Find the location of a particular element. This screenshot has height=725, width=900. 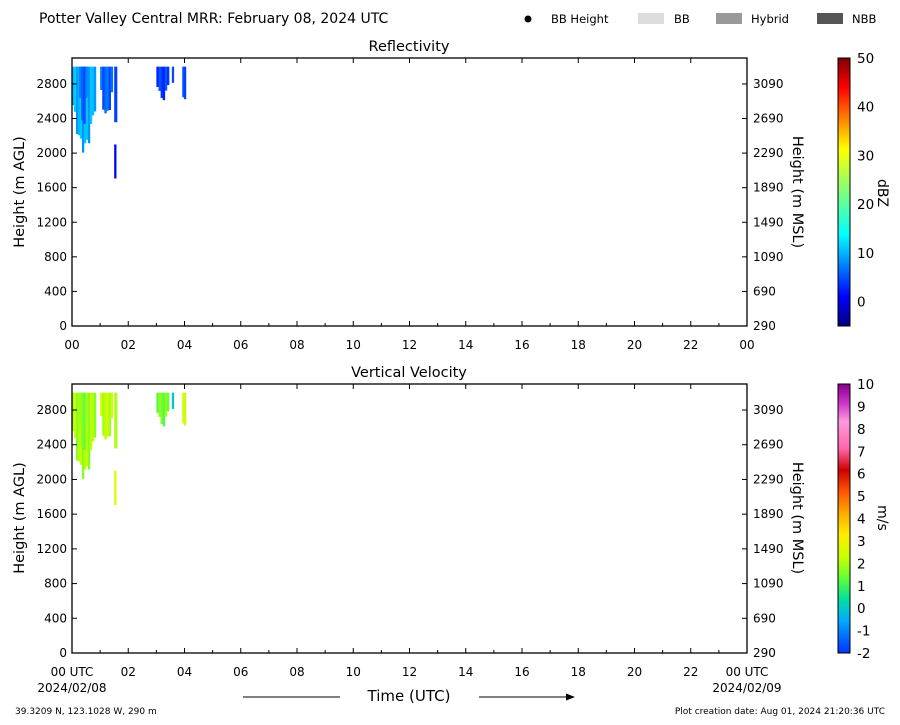

velocity-colorbar-tick-label: 8 is located at coordinates (861, 430).